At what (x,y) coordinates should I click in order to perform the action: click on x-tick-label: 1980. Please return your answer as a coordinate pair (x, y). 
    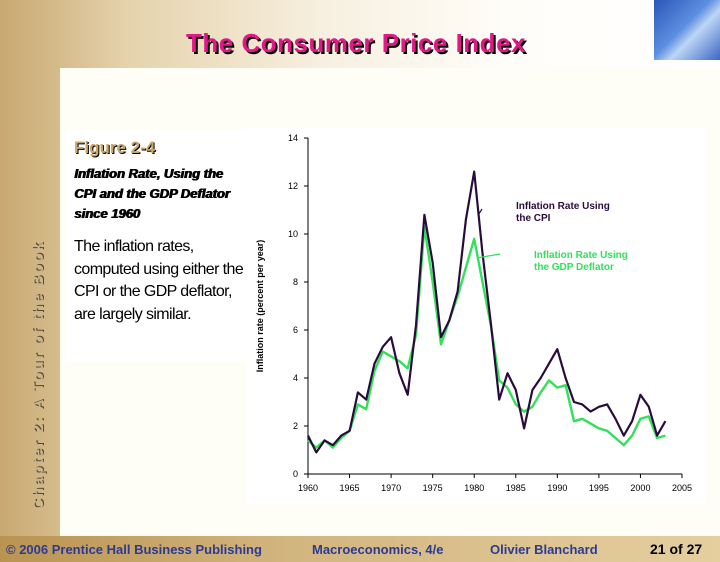
    Looking at the image, I should click on (474, 488).